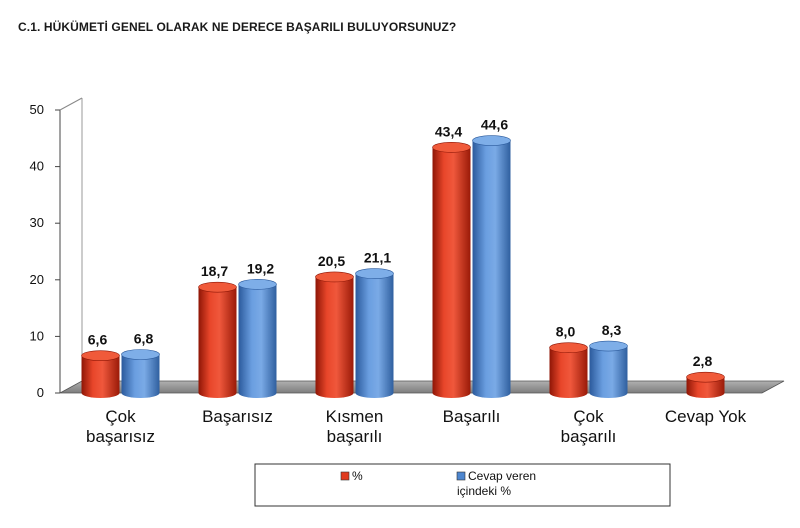 The width and height of the screenshot is (800, 528). I want to click on legend-box, so click(462, 485).